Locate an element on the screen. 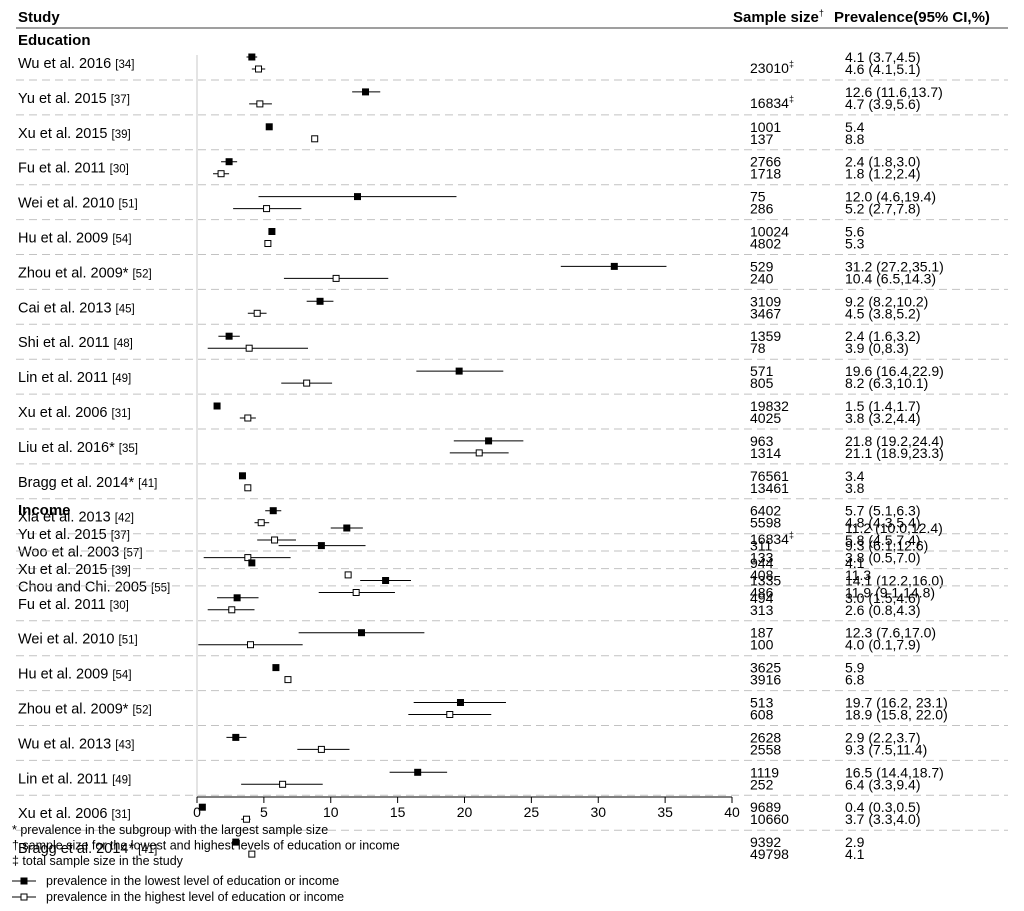 The image size is (1024, 911). study-name: Yu et al. 2015 [37] is located at coordinates (74, 535).